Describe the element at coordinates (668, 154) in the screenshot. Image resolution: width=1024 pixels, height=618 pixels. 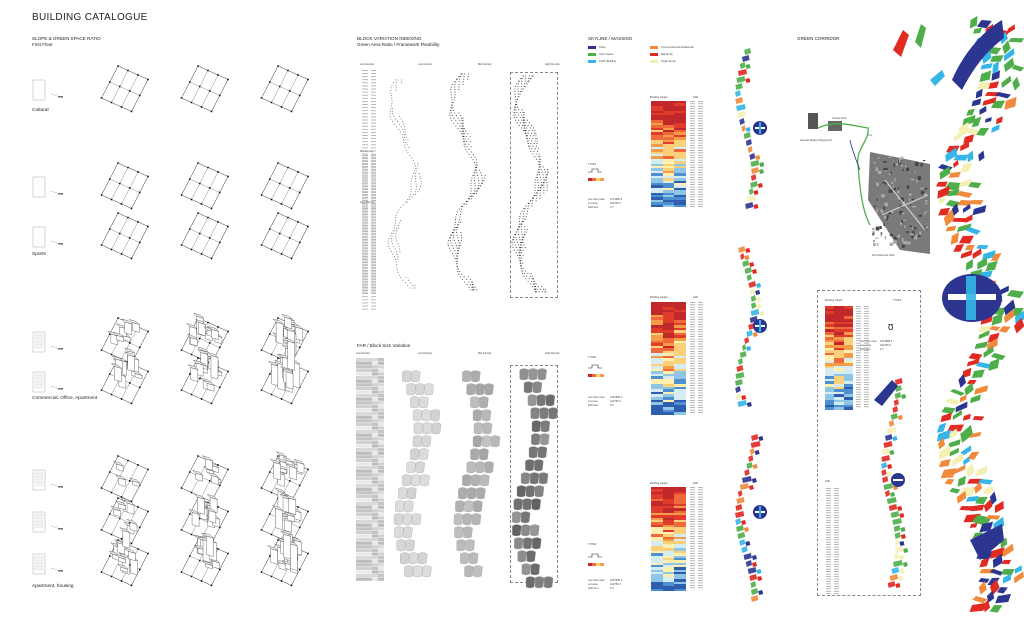
I see `panel1-heatmap` at that location.